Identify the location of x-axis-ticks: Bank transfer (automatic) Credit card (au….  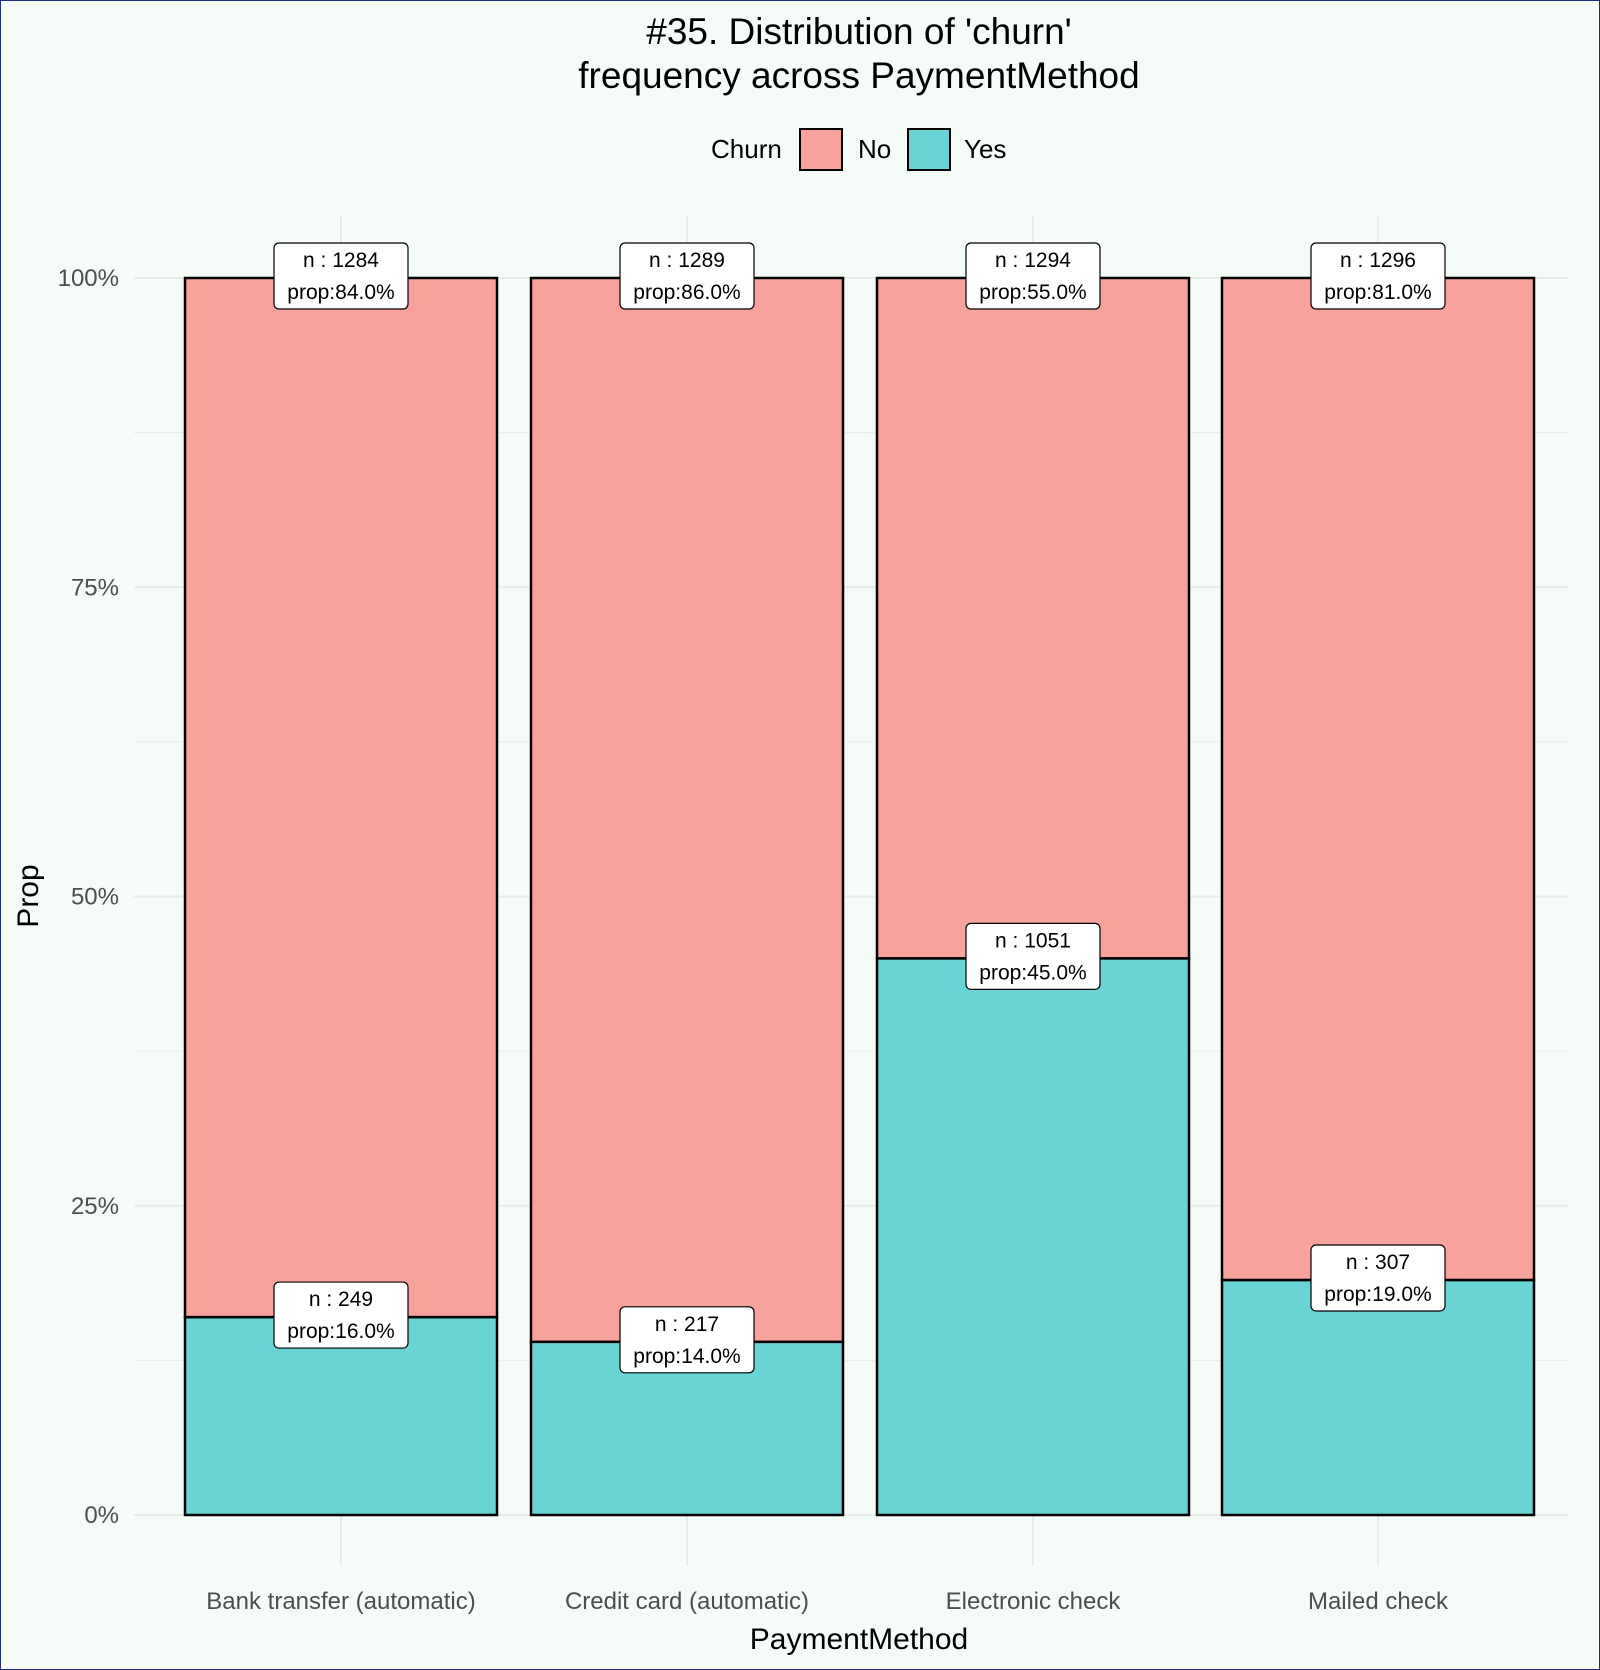
(827, 1601).